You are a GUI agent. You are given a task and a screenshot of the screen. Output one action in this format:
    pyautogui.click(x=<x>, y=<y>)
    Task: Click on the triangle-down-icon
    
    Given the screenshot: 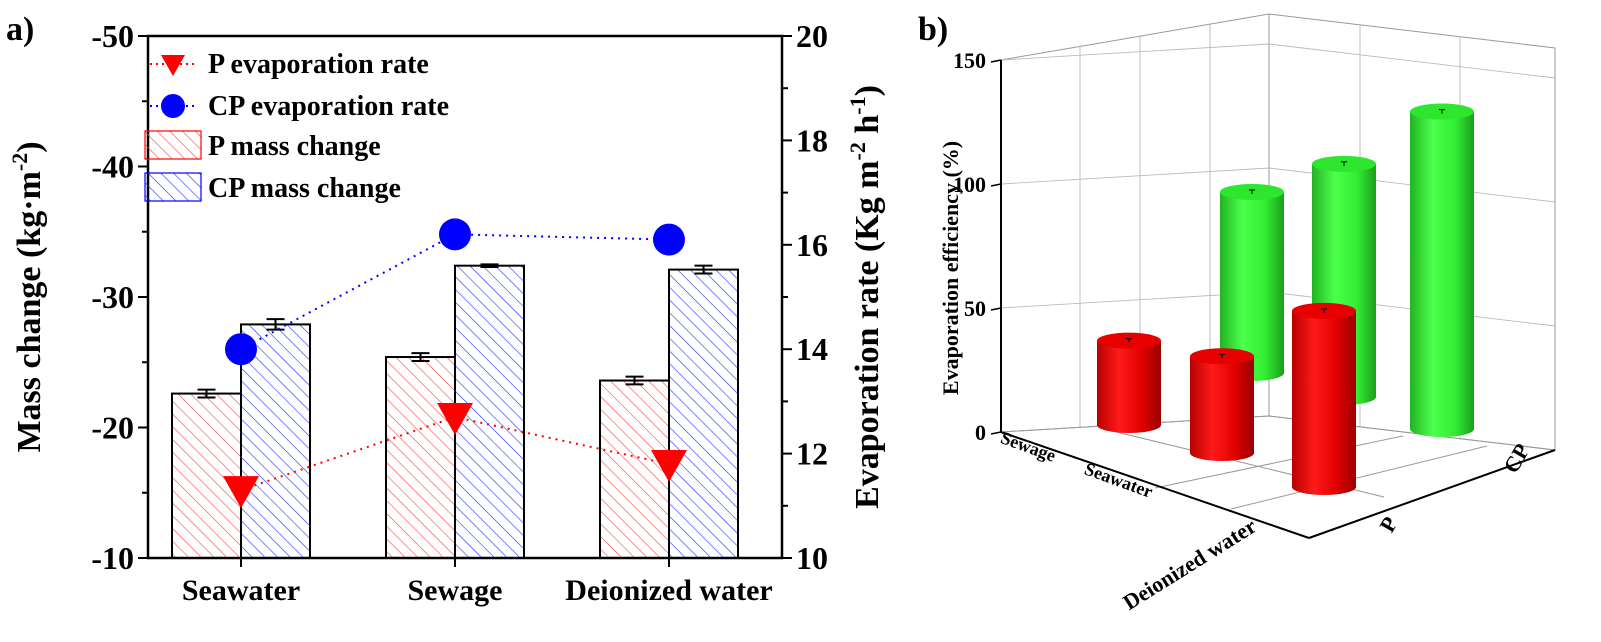 What is the action you would take?
    pyautogui.click(x=173, y=65)
    